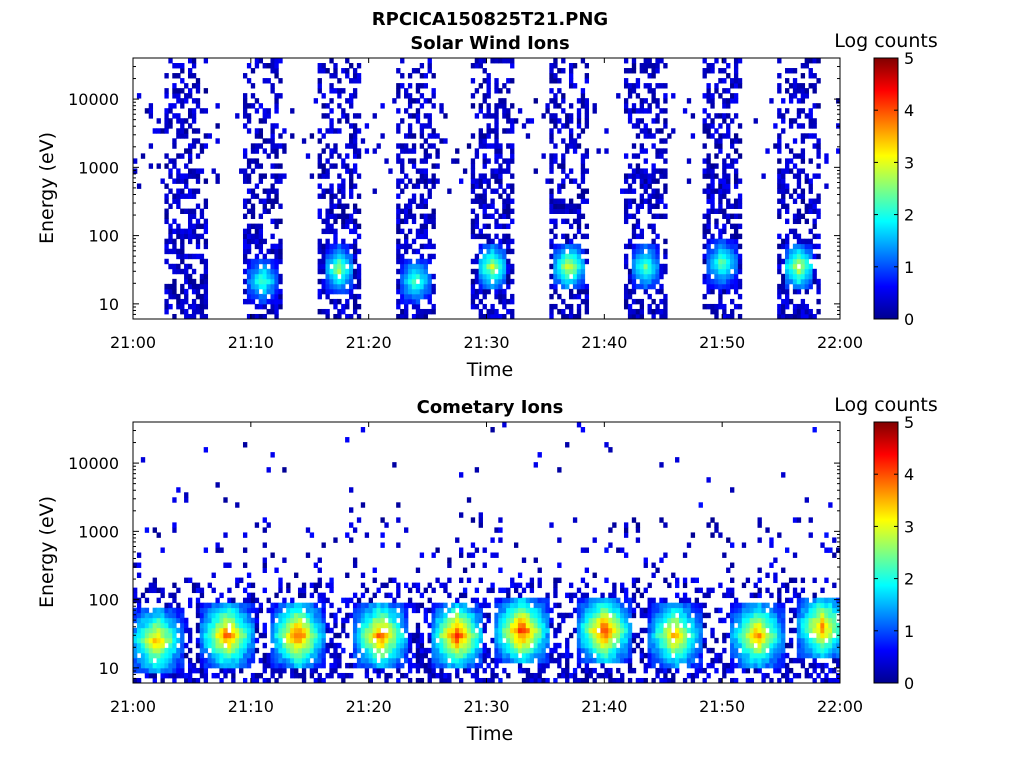 This screenshot has height=768, width=1024. Describe the element at coordinates (486, 342) in the screenshot. I see `x-tick-label: 21:30` at that location.